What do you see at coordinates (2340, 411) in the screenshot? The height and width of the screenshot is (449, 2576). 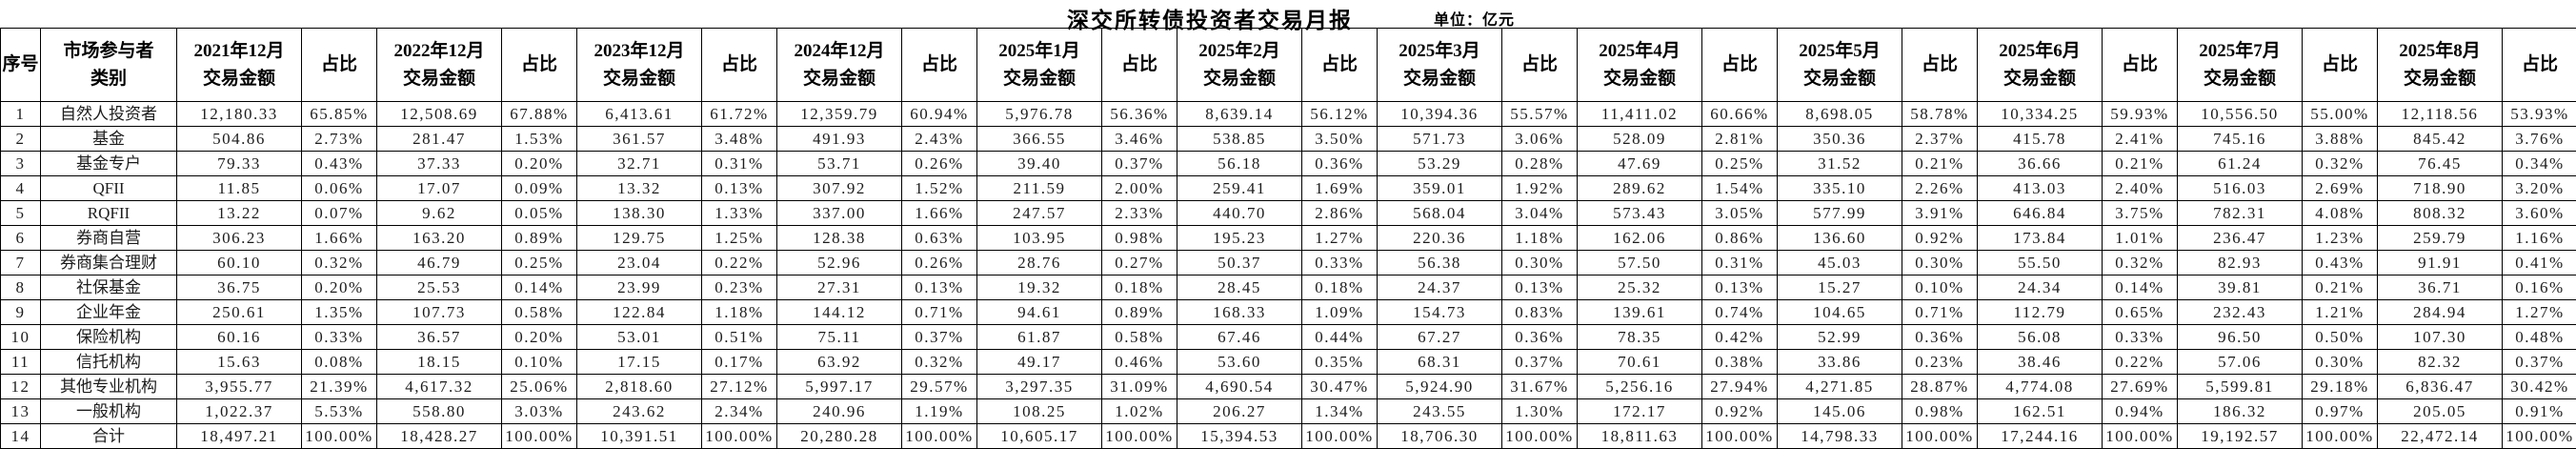 I see `ratio-cell: 0.97%` at bounding box center [2340, 411].